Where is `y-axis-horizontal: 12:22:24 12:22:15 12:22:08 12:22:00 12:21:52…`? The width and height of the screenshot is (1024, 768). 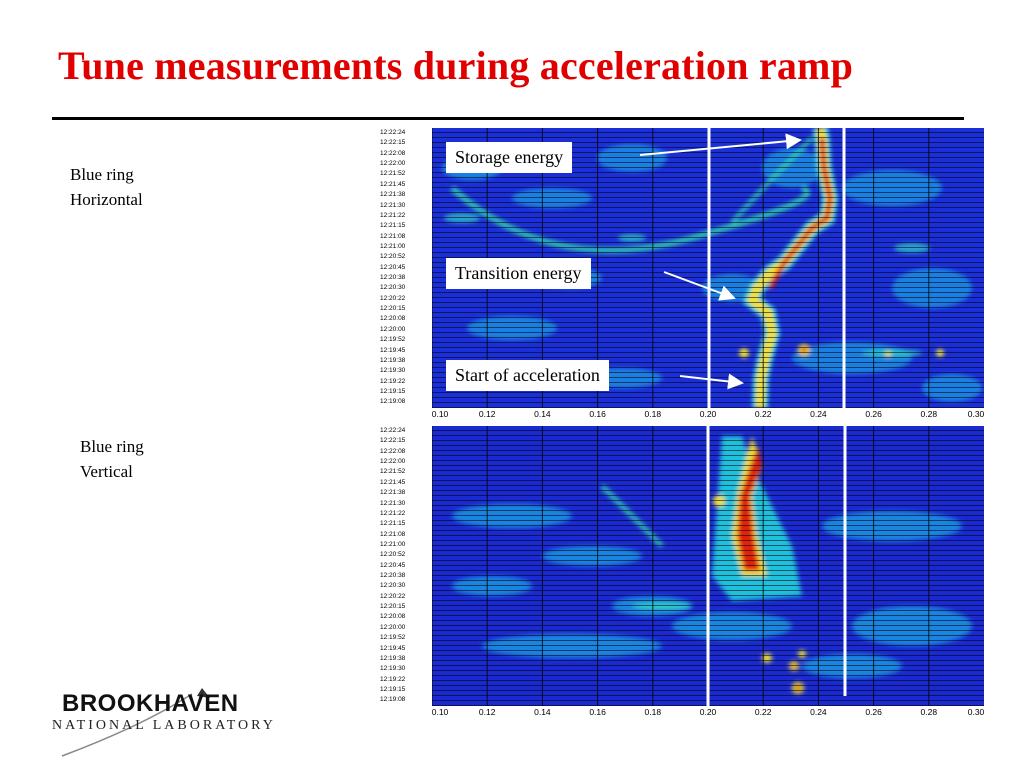 y-axis-horizontal: 12:22:24 12:22:15 12:22:08 12:22:00 12:21:52… is located at coordinates (406, 268).